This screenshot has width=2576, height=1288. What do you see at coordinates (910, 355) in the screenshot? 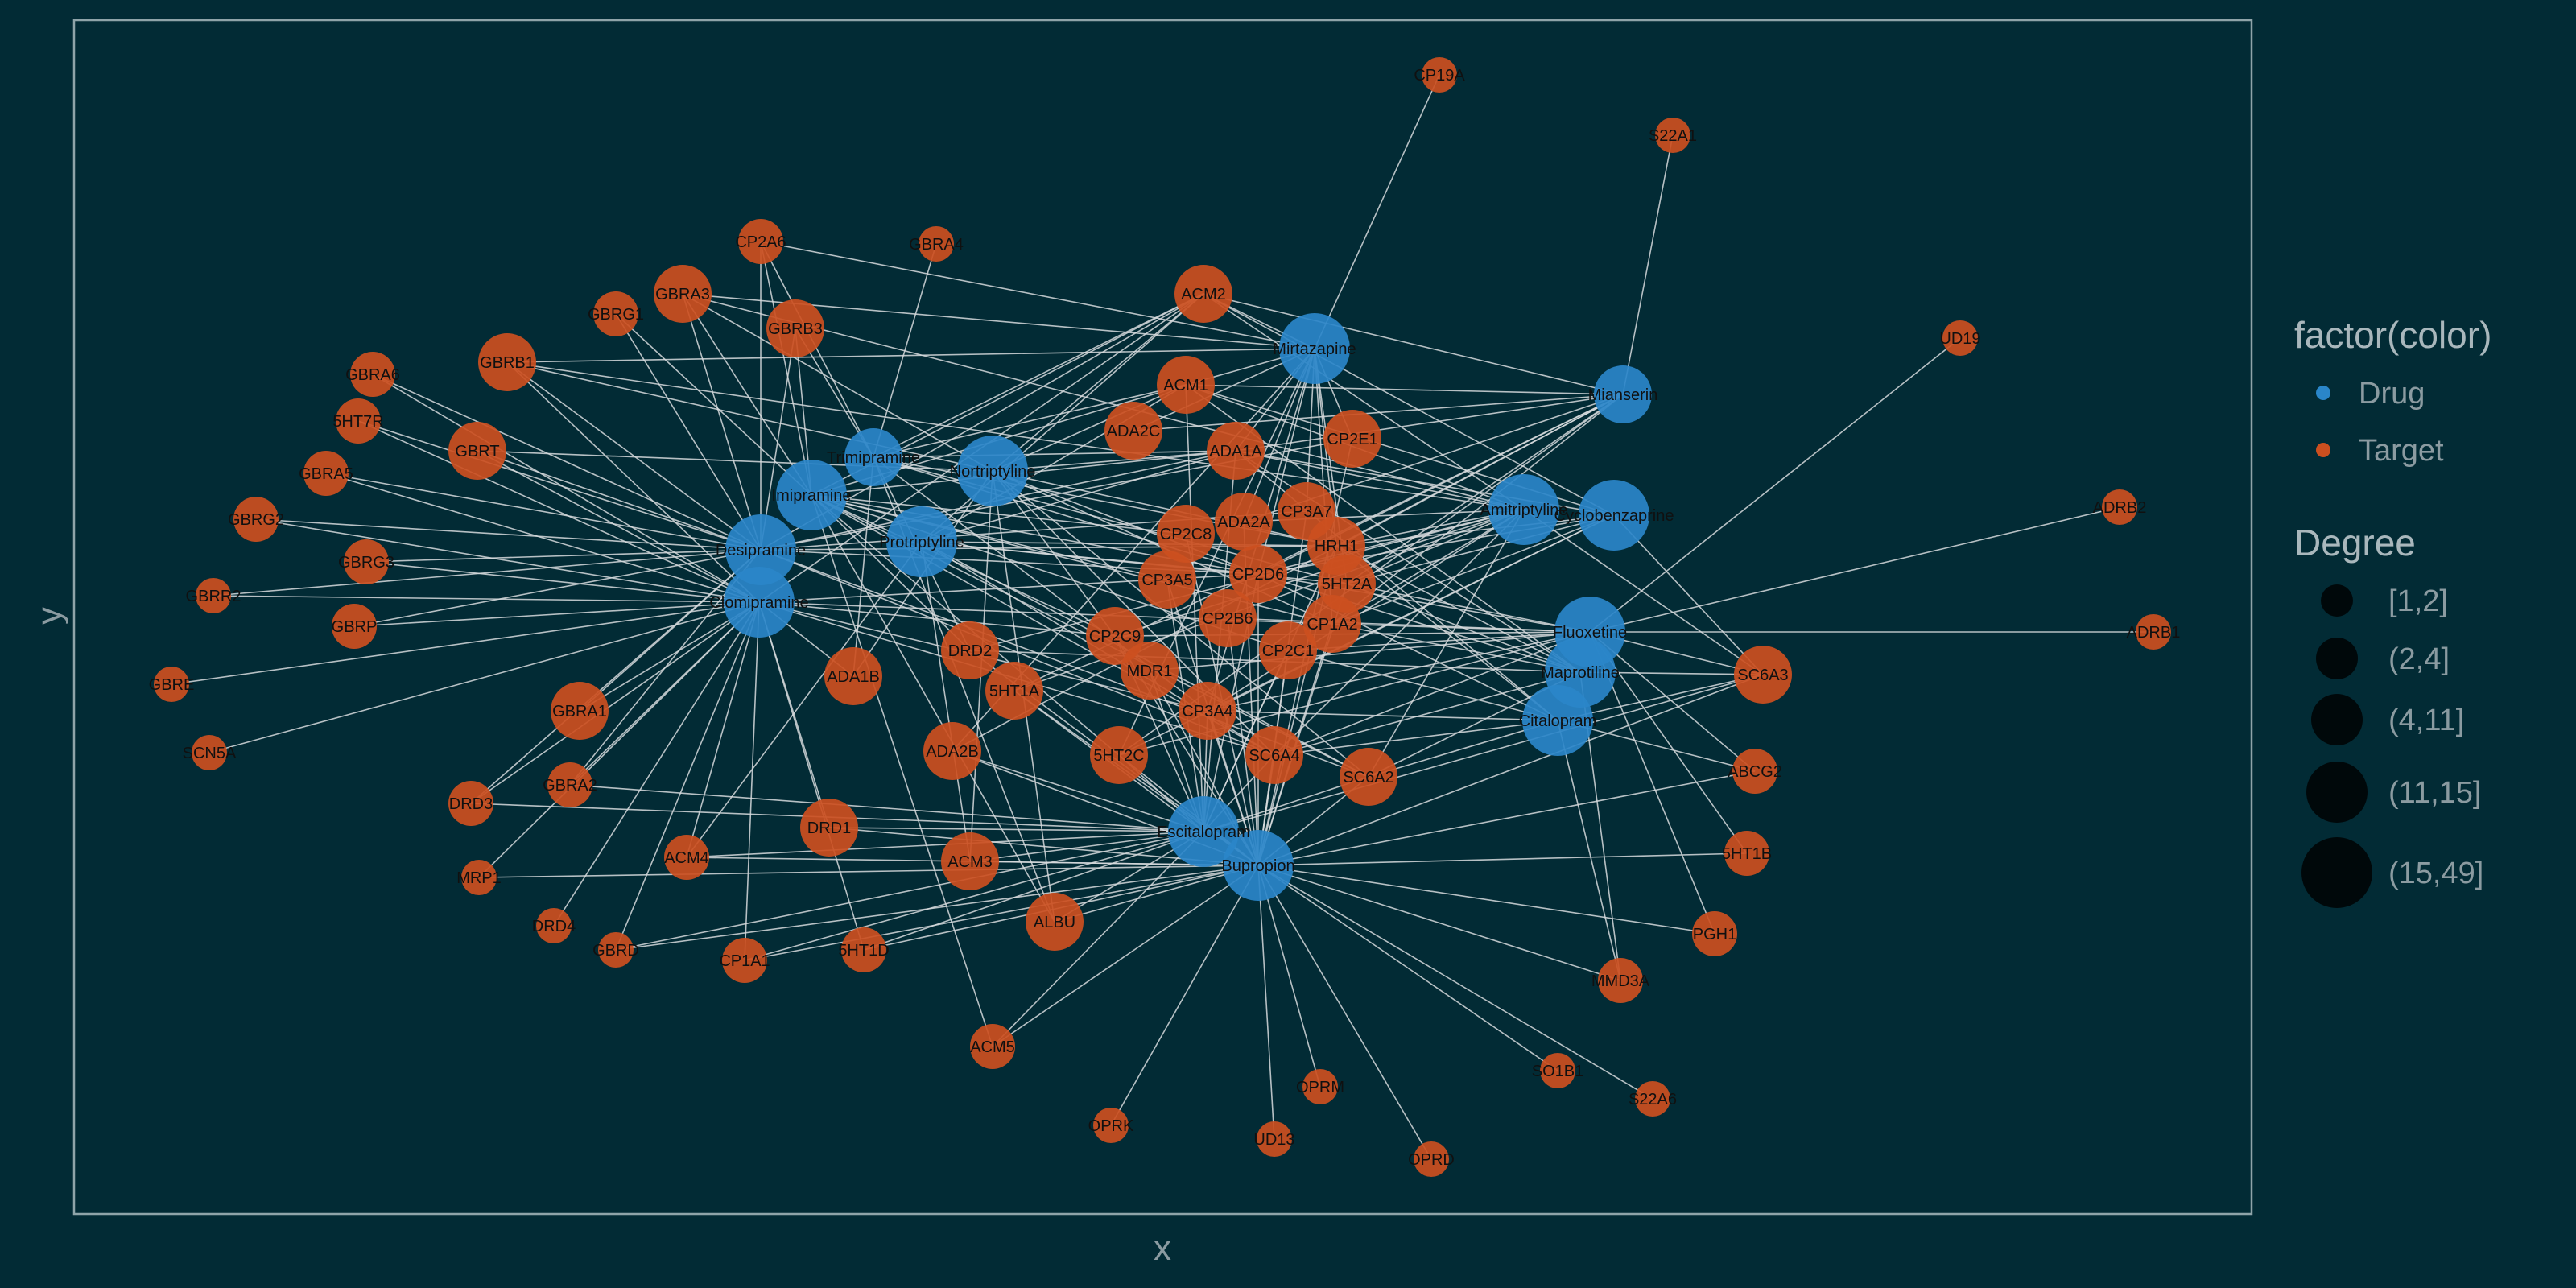
I see `edge-mirtazapine-gbrb1` at bounding box center [910, 355].